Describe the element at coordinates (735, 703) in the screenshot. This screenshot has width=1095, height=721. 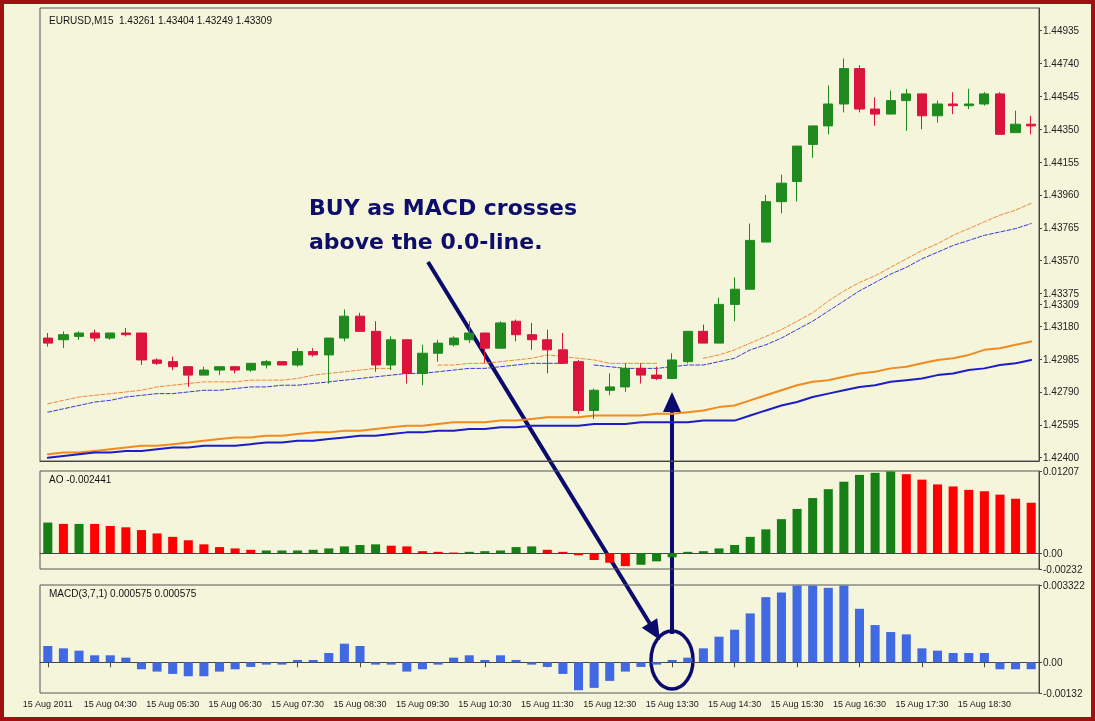
I see `x-tick-label: 15 Aug 14:30` at that location.